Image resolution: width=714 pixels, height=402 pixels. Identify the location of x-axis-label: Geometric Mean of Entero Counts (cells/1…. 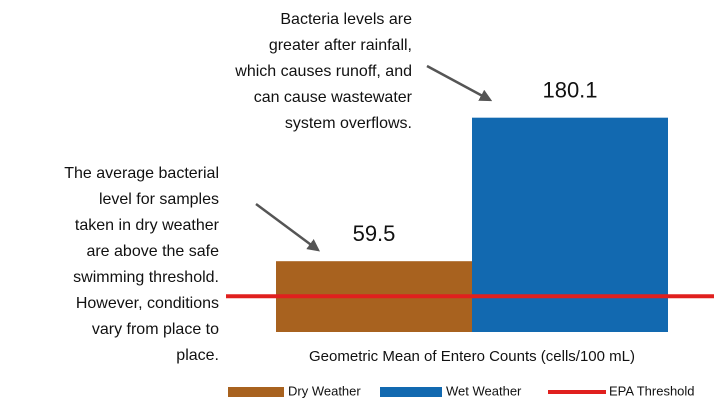
(472, 356).